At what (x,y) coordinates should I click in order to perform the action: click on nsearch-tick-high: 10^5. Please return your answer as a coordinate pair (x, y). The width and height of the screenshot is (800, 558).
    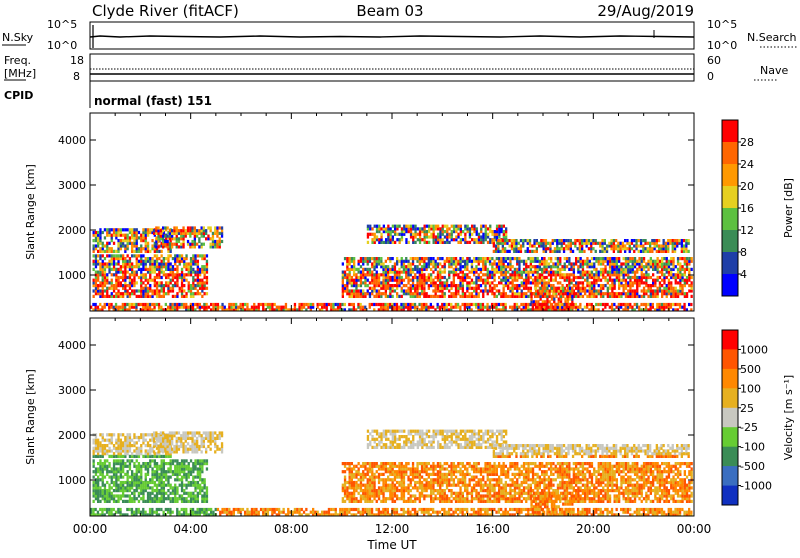
    Looking at the image, I should click on (722, 24).